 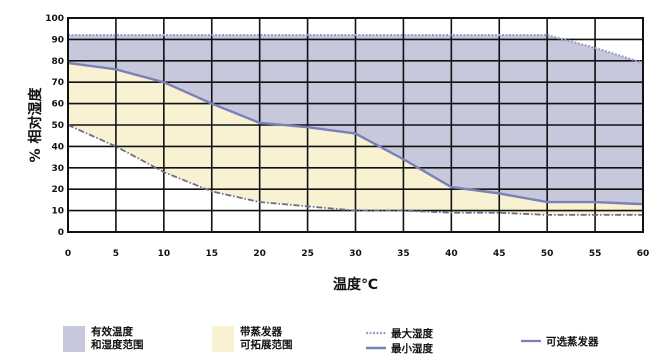 I want to click on y-tick-label: 70, so click(x=57, y=83).